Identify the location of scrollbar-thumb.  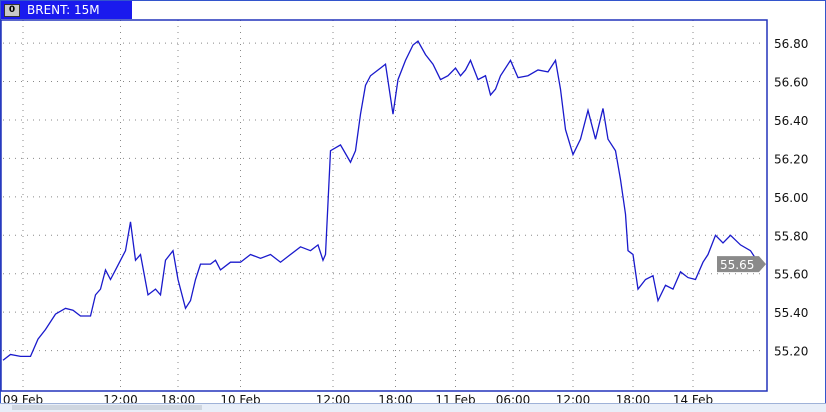
(107, 407).